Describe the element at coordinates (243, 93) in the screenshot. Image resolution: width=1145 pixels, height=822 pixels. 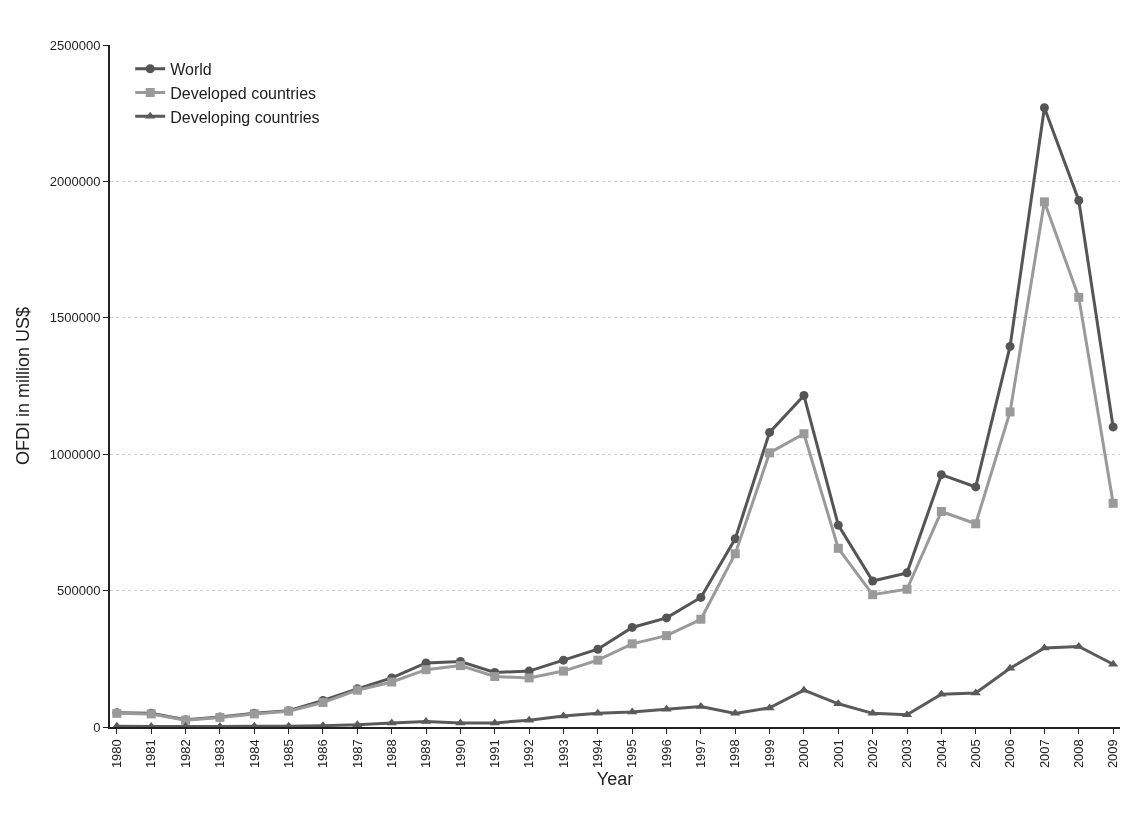
I see `legend-label: Developed countries` at that location.